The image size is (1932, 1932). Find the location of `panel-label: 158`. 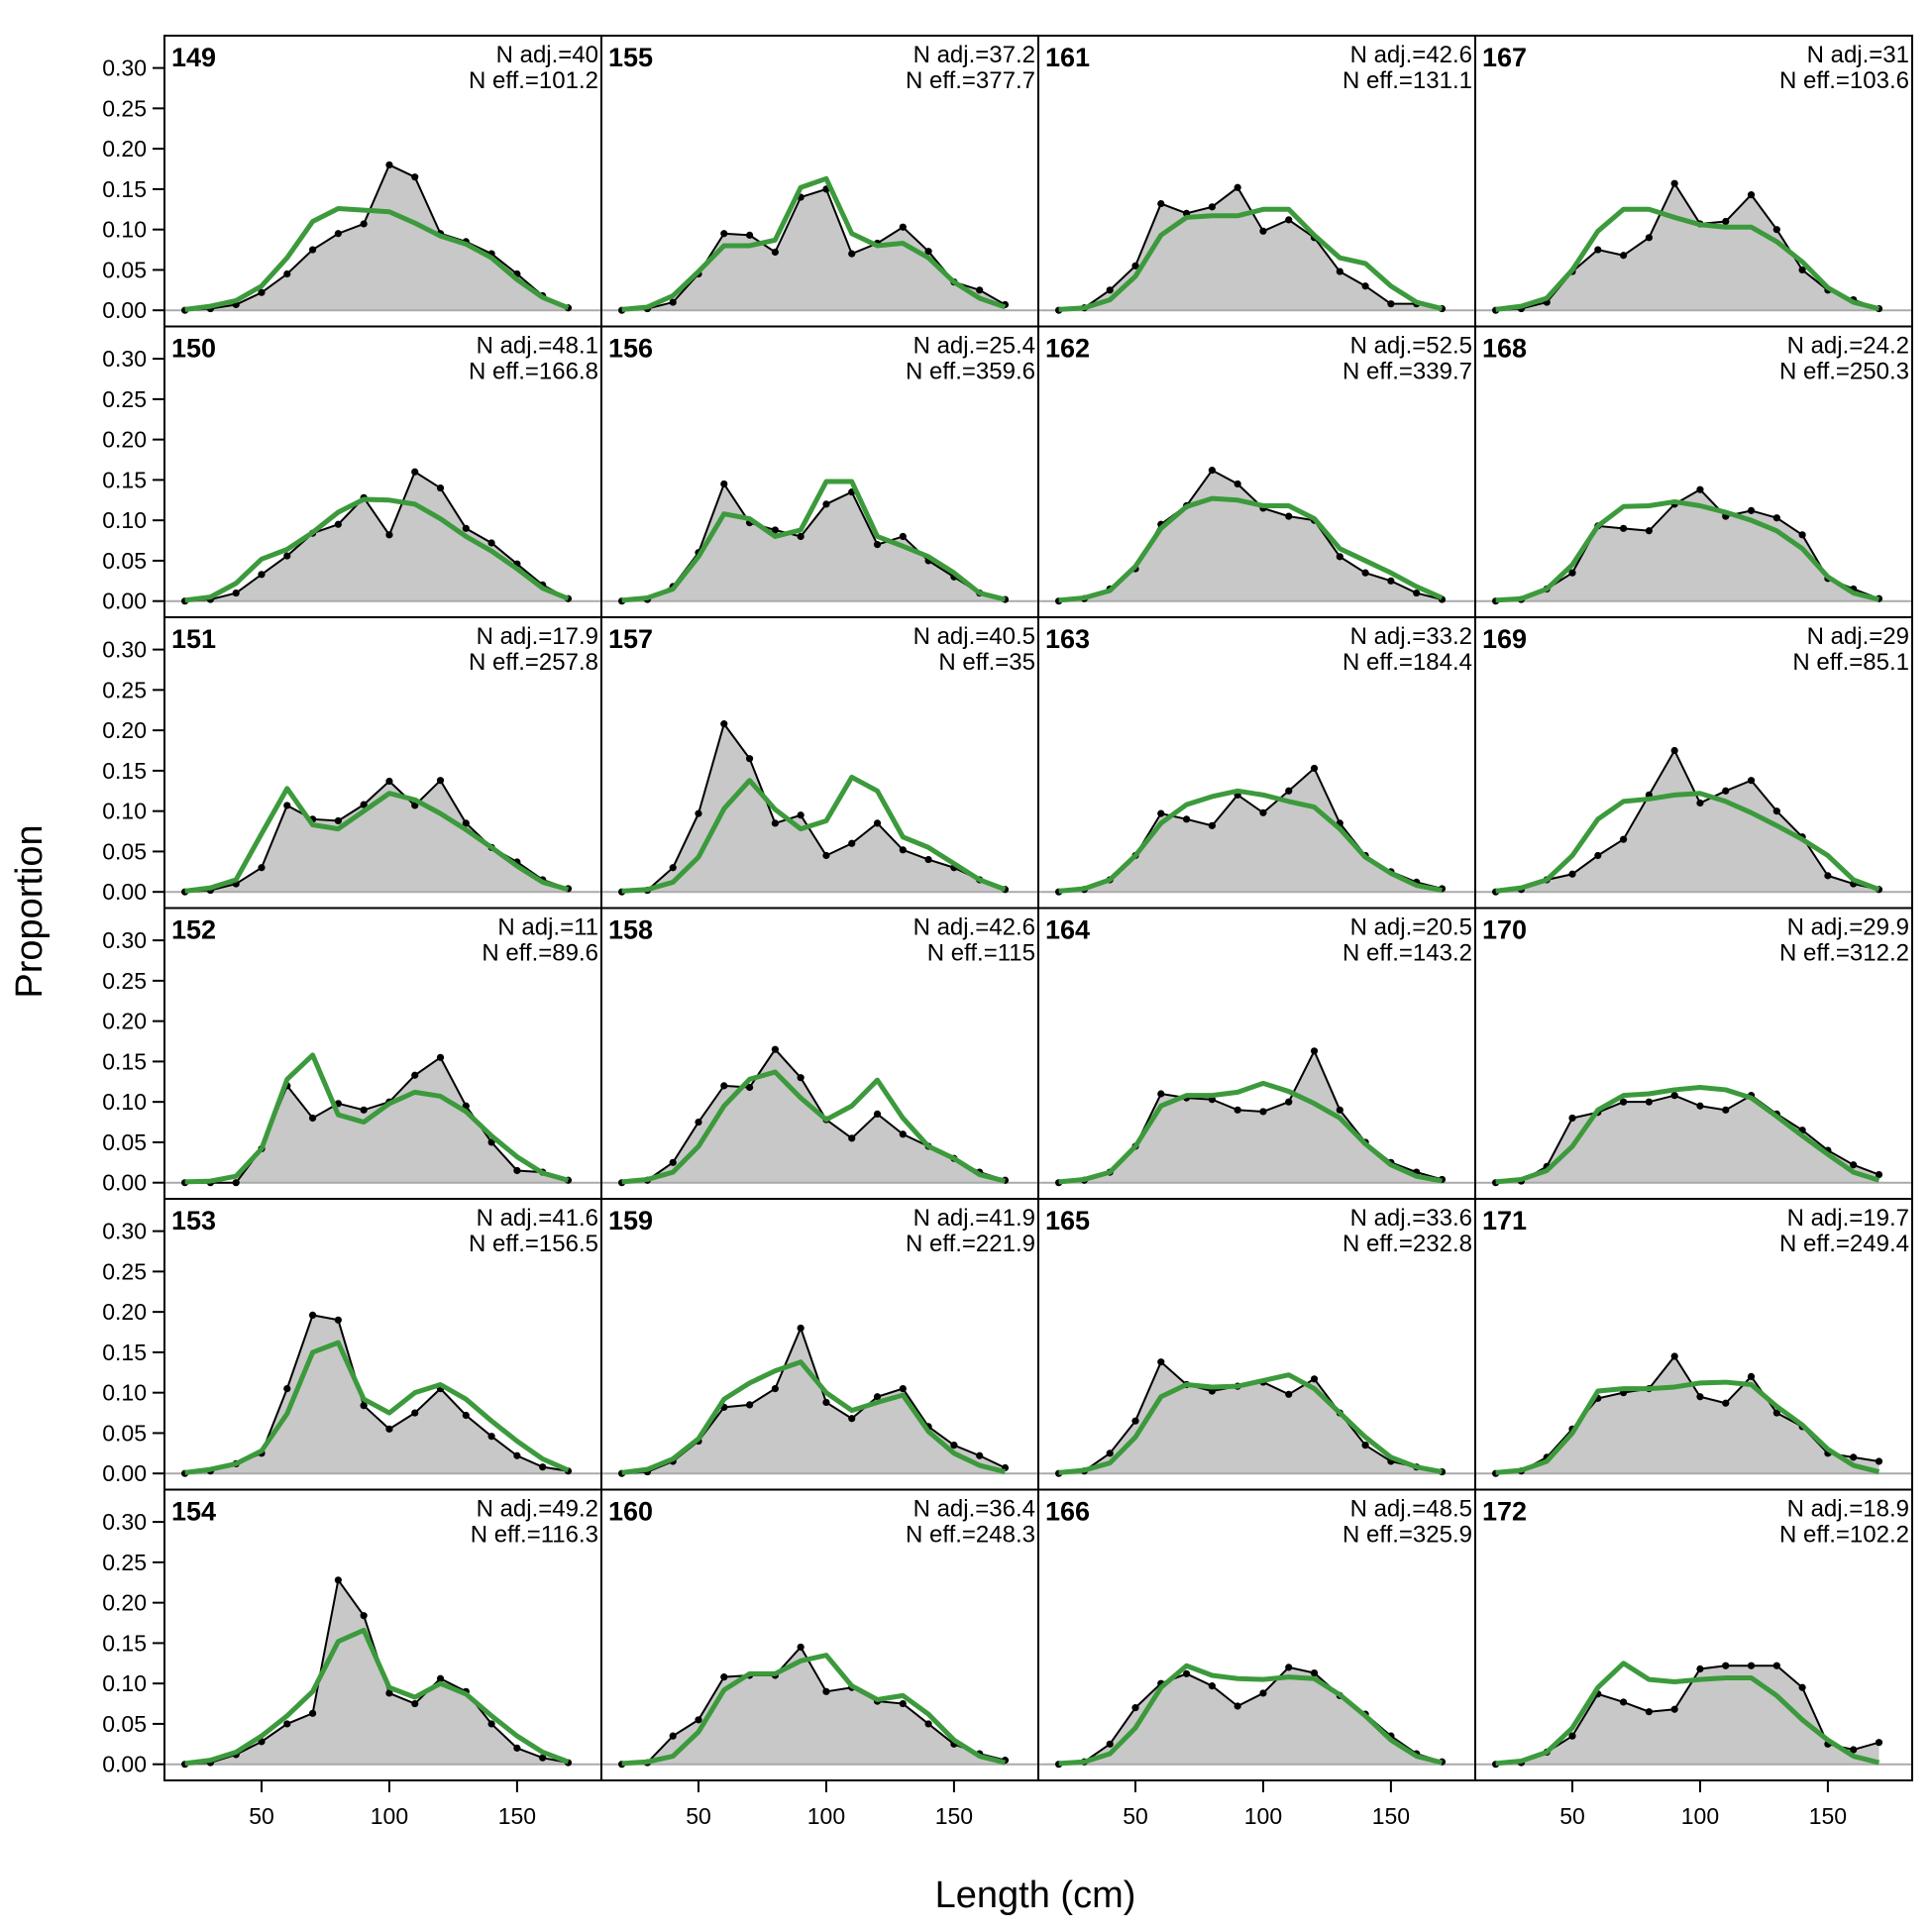

panel-label: 158 is located at coordinates (631, 930).